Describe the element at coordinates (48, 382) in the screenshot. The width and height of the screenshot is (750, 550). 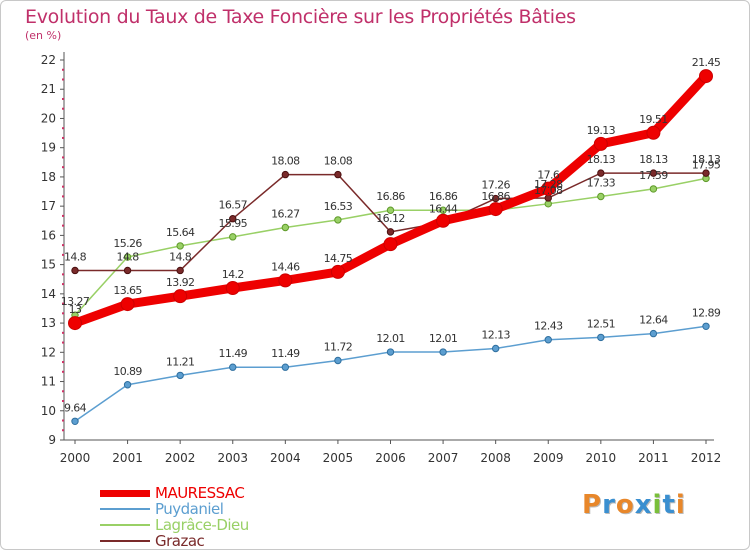
I see `y-tick-label: 11` at that location.